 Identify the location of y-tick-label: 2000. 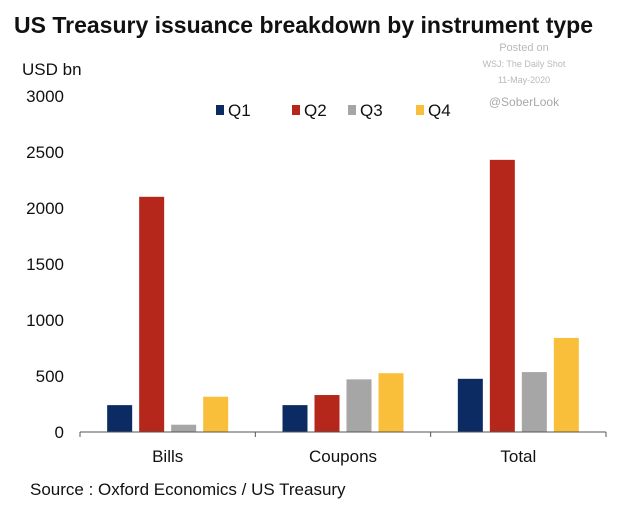
(45, 208).